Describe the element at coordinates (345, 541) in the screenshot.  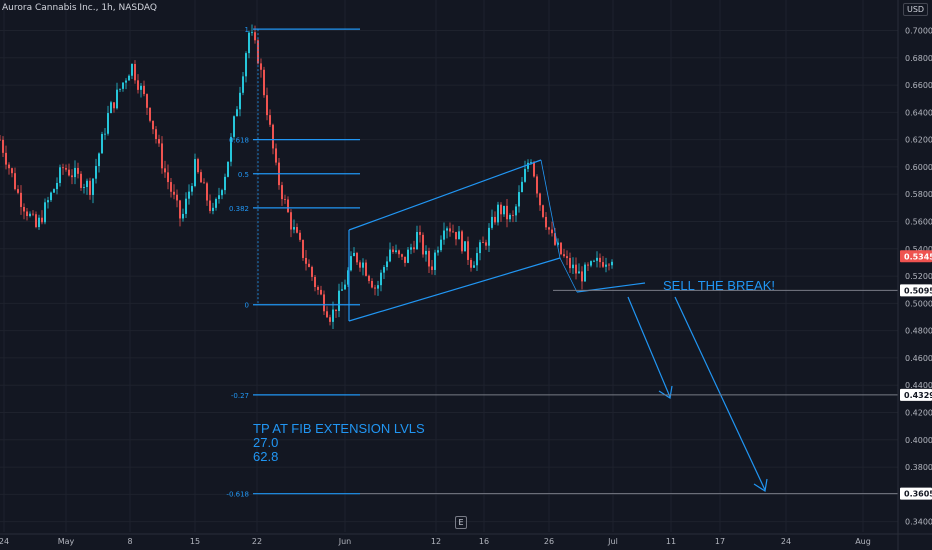
I see `x-tick-label: Jun` at that location.